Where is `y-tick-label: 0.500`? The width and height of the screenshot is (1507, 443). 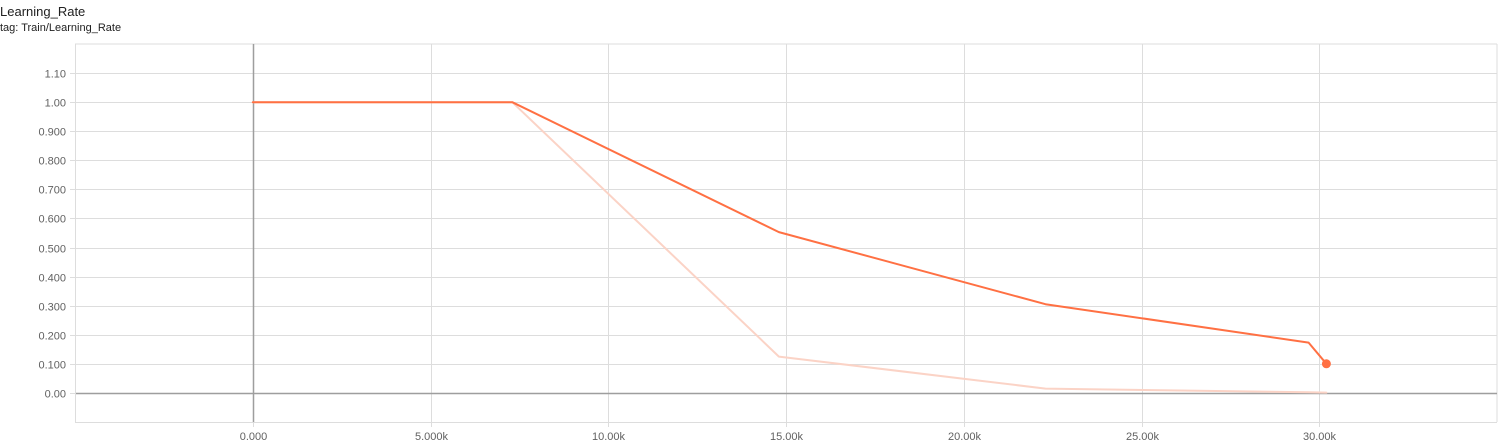
y-tick-label: 0.500 is located at coordinates (52, 250).